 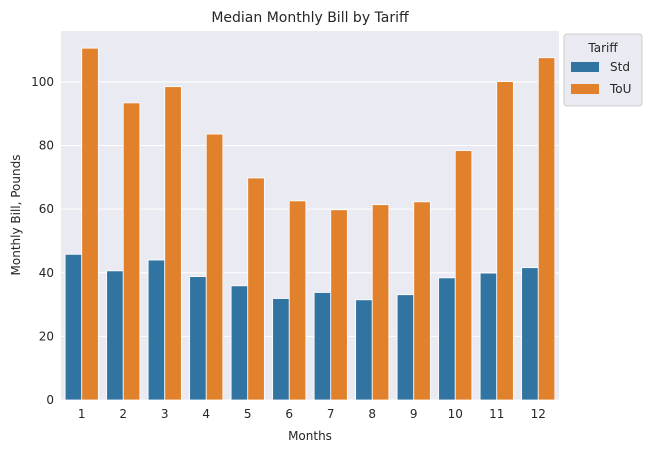 What do you see at coordinates (42, 241) in the screenshot?
I see `y-tick-labels: 0 20 40 60 80 100` at bounding box center [42, 241].